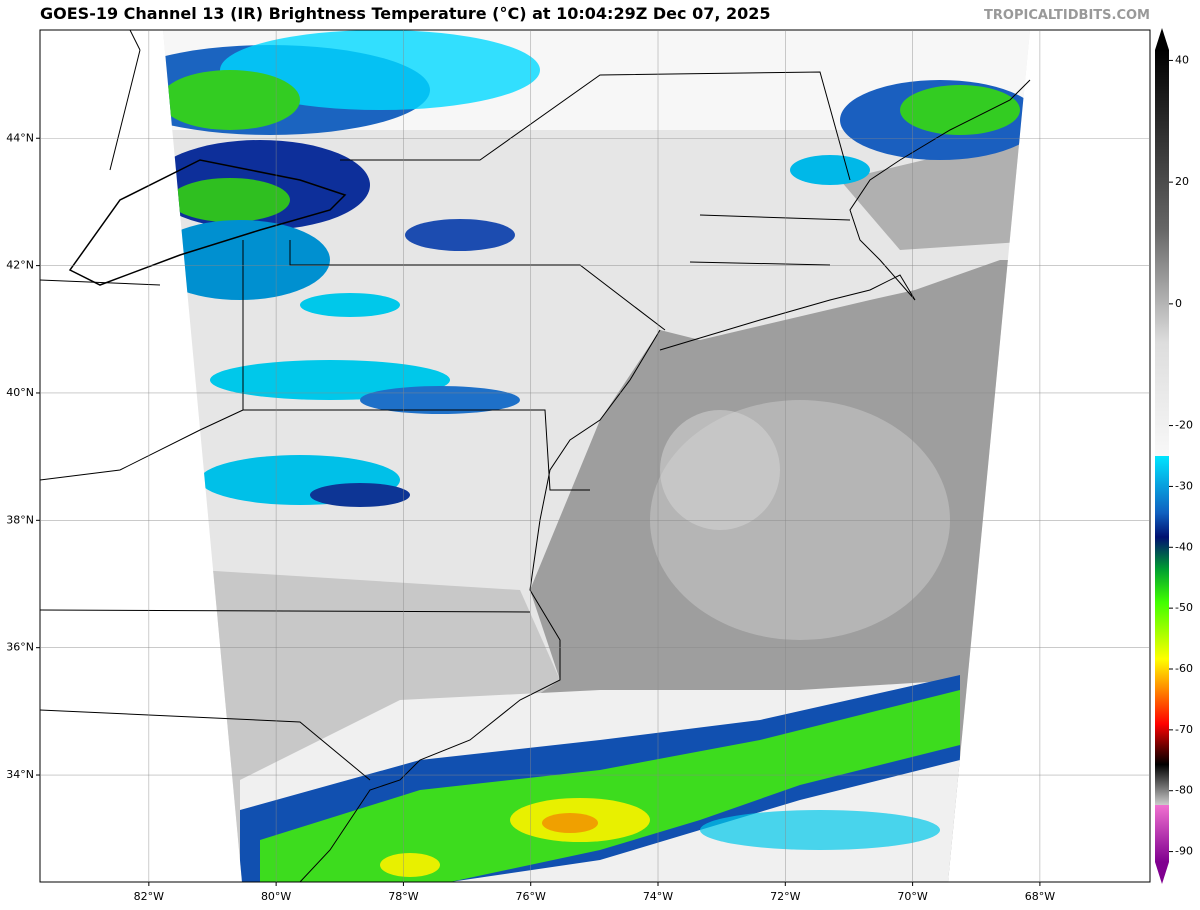 The height and width of the screenshot is (910, 1200). Describe the element at coordinates (1178, 303) in the screenshot. I see `colorbar-label: 0` at that location.